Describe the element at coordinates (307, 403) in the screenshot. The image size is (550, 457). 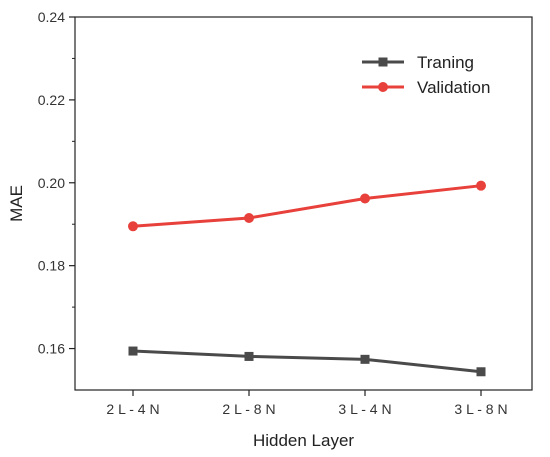
I see `x-axis-ticks: 2 L - 4 N 2 L - 8 N 3 L - 4 N 3 L - 8 N` at that location.